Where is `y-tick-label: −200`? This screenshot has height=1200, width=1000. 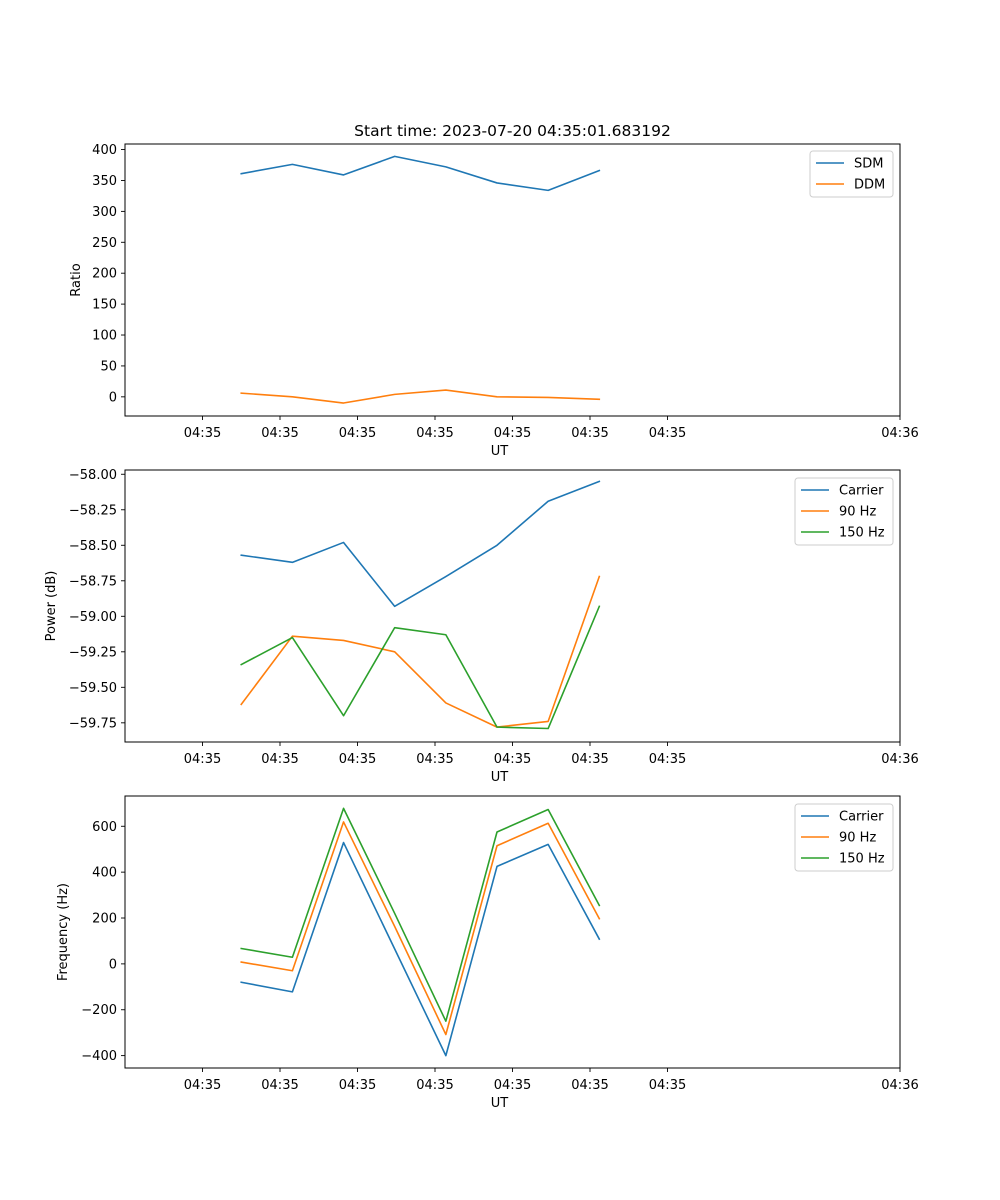
y-tick-label: −200 is located at coordinates (99, 1010).